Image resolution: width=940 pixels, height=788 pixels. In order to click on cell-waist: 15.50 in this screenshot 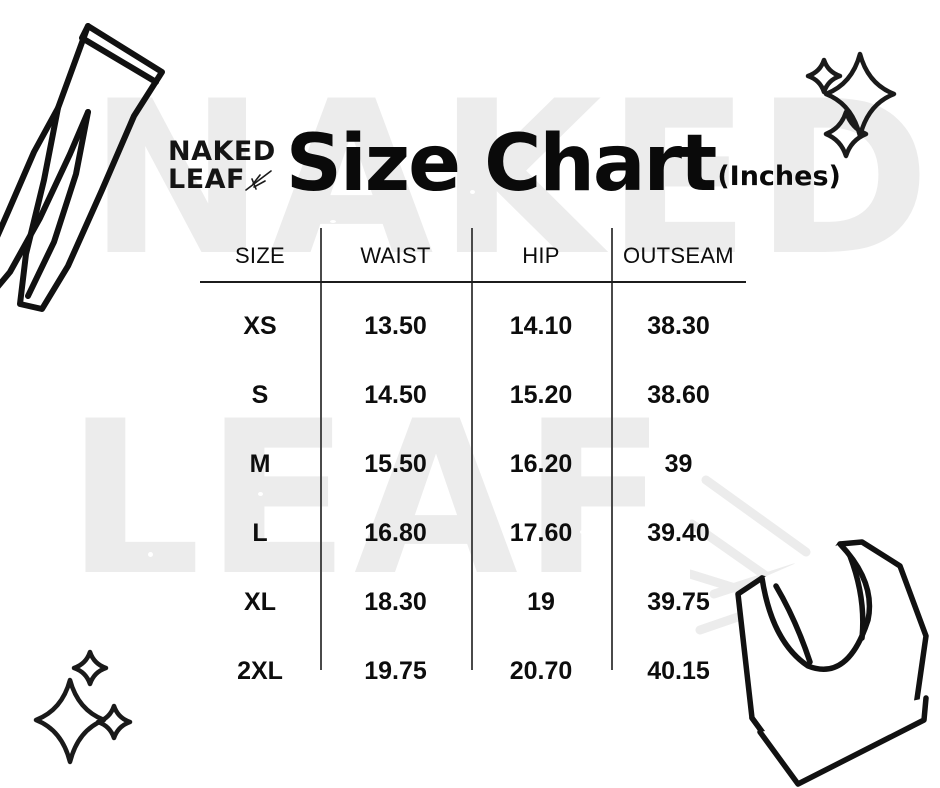, I will do `click(395, 464)`.